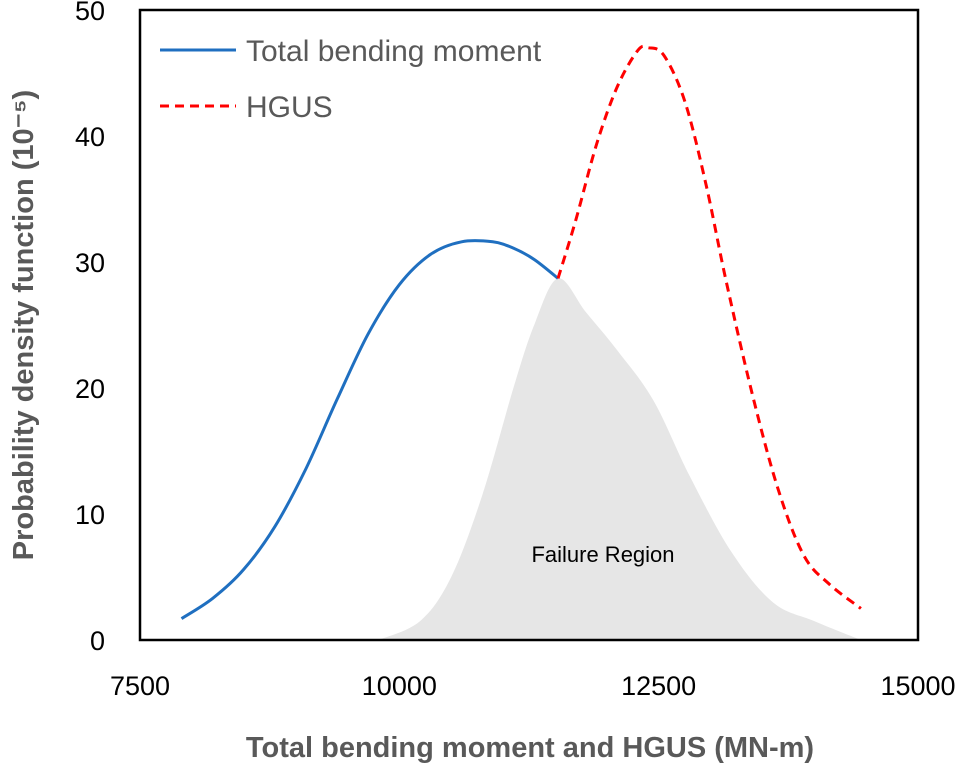 This screenshot has height=773, width=975. I want to click on legend-label-total-bending-moment: Total bending moment, so click(394, 51).